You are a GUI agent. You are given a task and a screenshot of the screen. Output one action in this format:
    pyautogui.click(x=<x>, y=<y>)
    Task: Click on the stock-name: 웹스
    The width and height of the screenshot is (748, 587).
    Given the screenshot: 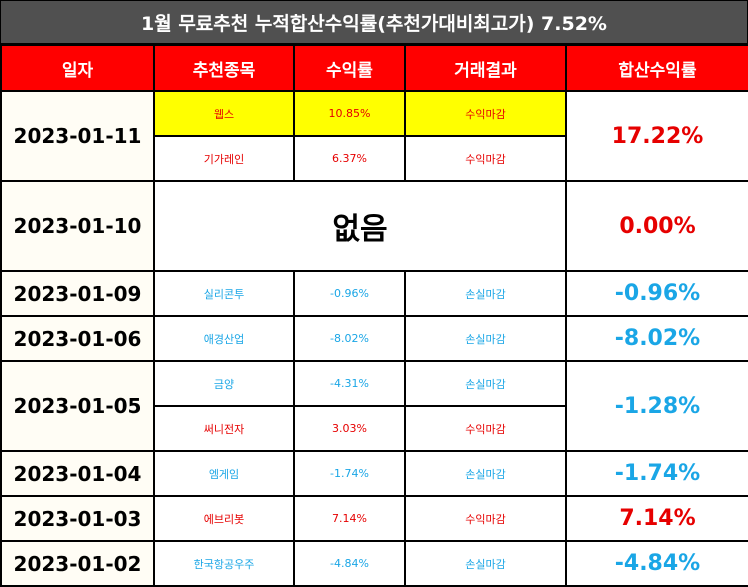 What is the action you would take?
    pyautogui.click(x=224, y=113)
    